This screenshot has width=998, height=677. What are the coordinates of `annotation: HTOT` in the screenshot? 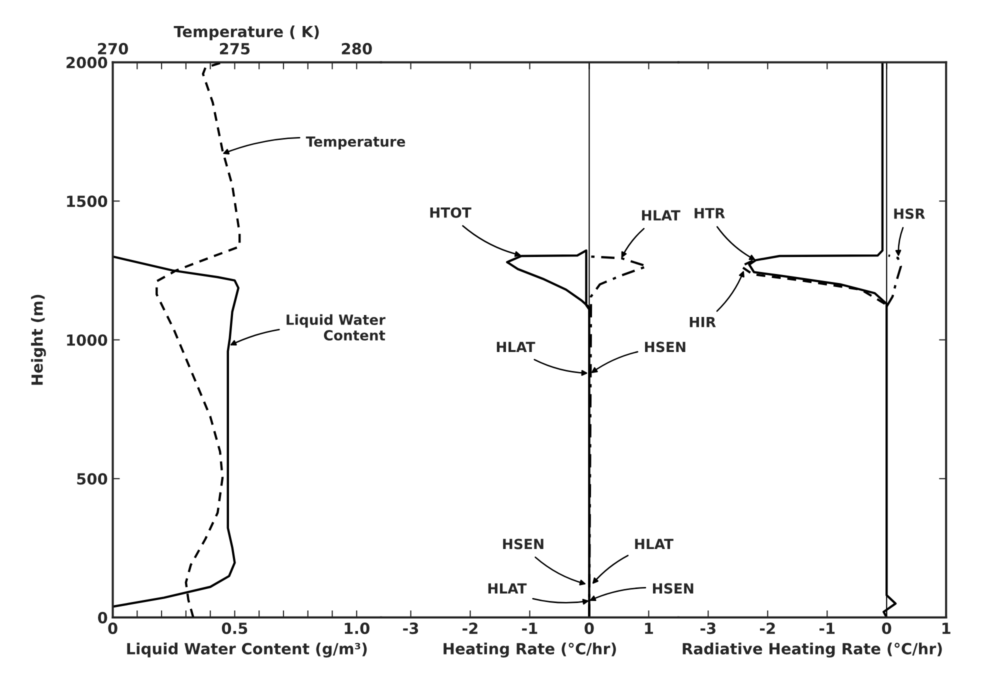 It's located at (451, 212).